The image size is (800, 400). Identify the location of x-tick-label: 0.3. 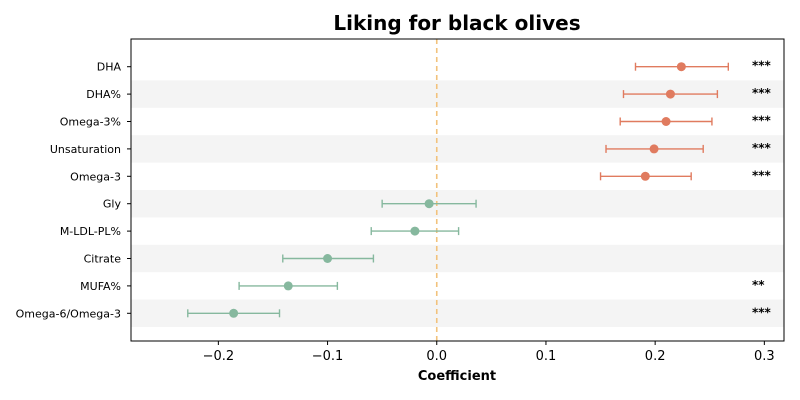
(764, 356).